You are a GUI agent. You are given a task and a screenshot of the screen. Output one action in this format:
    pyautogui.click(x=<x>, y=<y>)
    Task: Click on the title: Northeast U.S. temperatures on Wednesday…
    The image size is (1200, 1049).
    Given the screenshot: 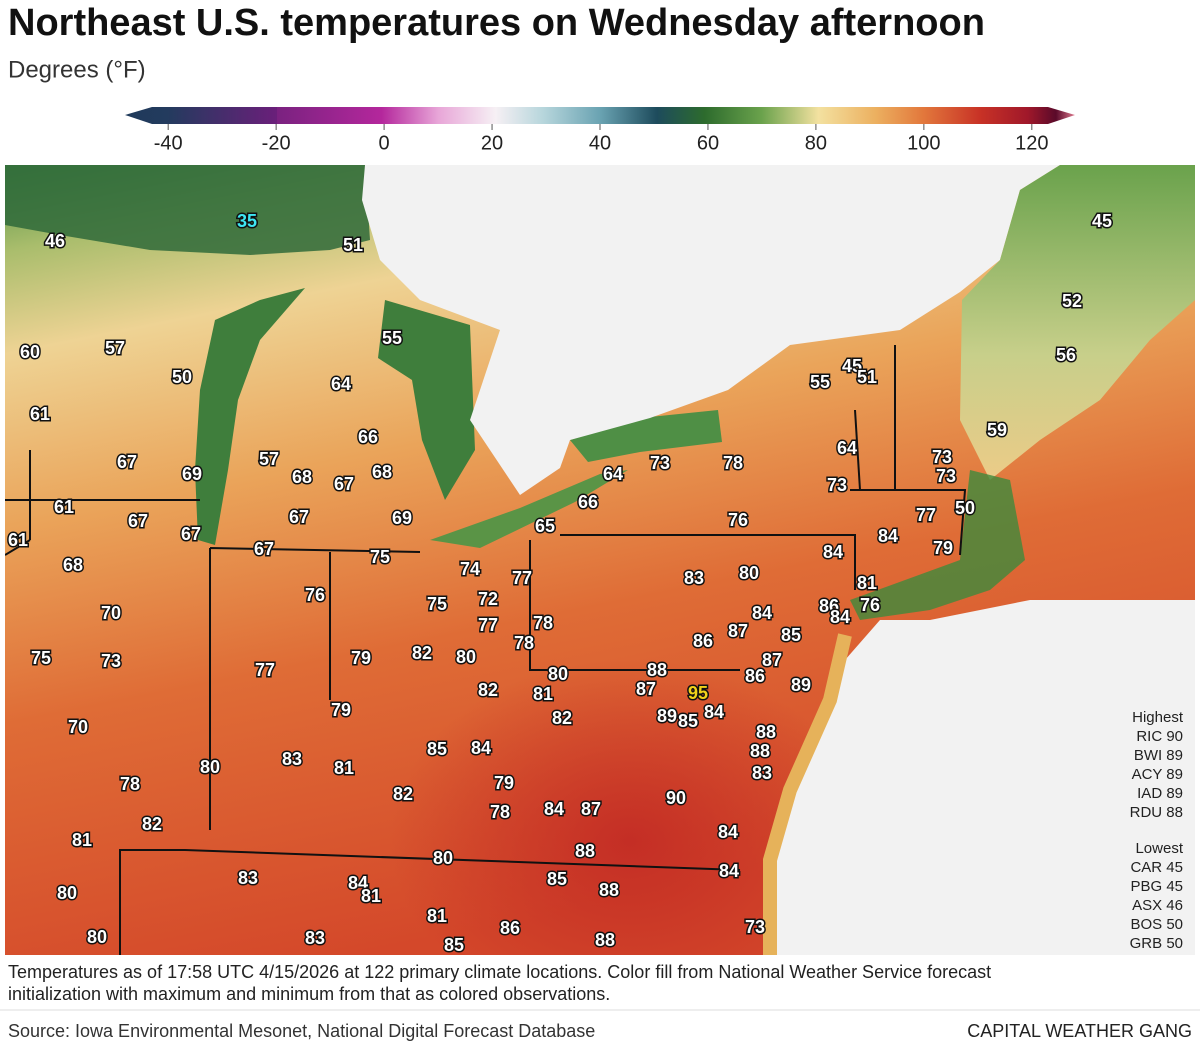 What is the action you would take?
    pyautogui.click(x=496, y=23)
    